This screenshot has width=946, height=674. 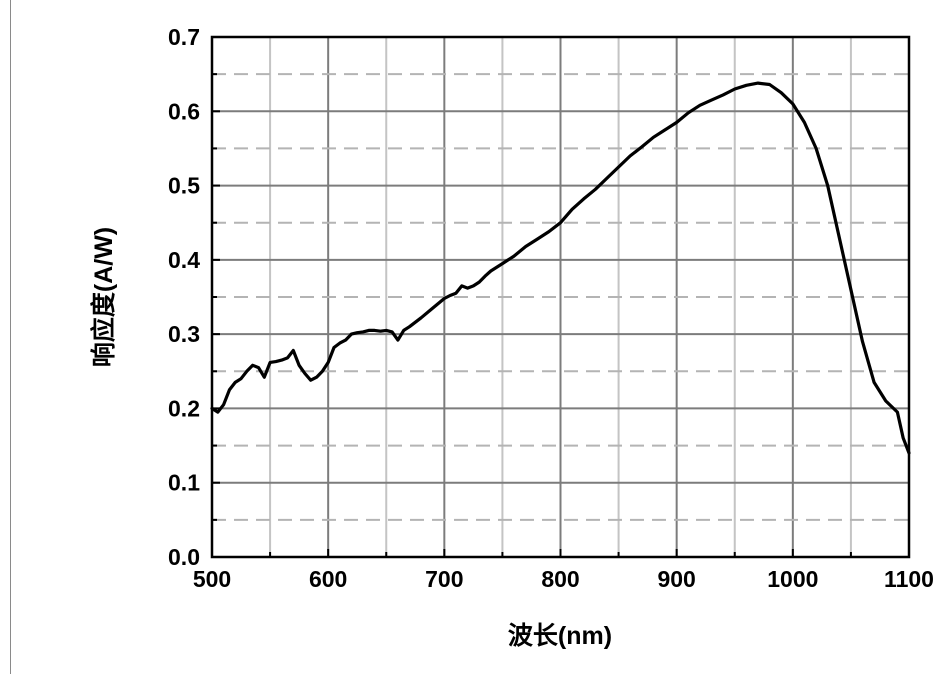 What do you see at coordinates (560, 636) in the screenshot?
I see `x-axis-title: 波长(nm)` at bounding box center [560, 636].